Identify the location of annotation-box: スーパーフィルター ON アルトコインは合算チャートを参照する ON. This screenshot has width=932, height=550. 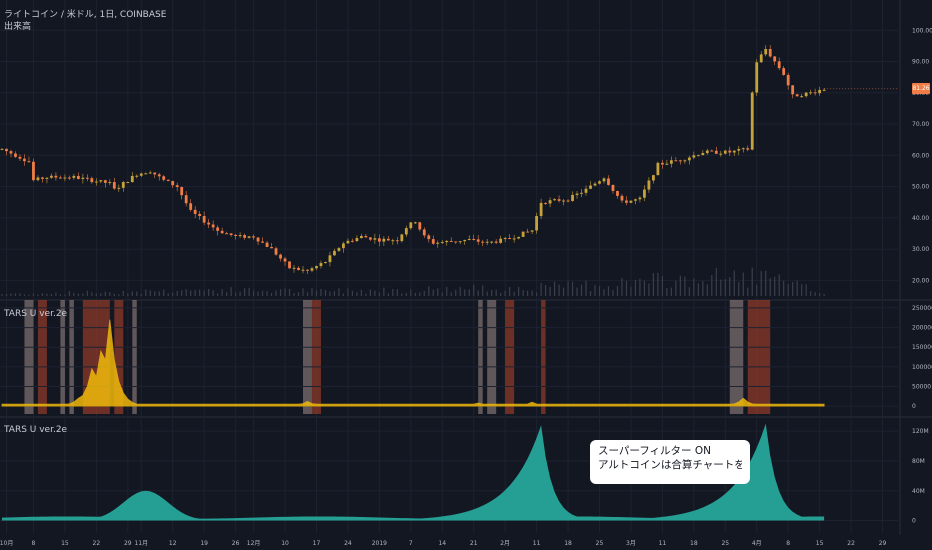
(670, 462).